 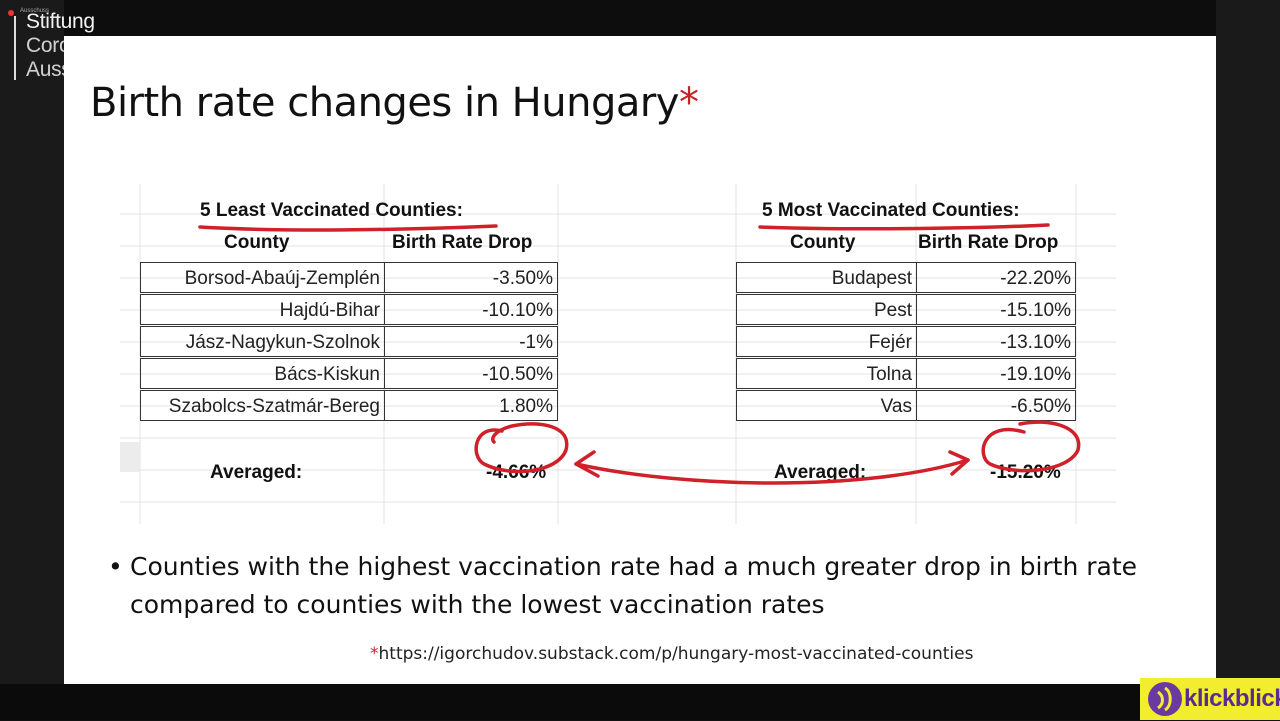 I want to click on most-avg-value: -15.20%, so click(x=1025, y=472).